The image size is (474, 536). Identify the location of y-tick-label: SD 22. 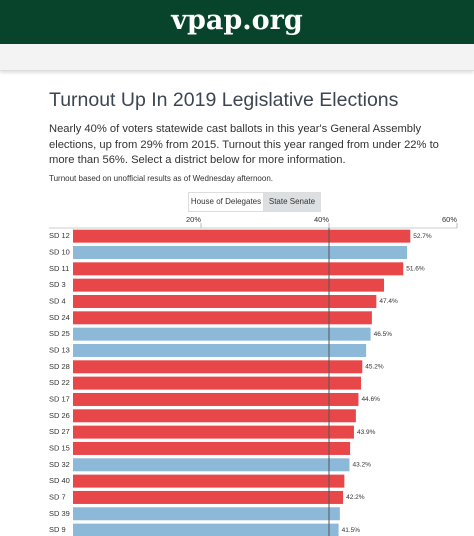
(59, 382).